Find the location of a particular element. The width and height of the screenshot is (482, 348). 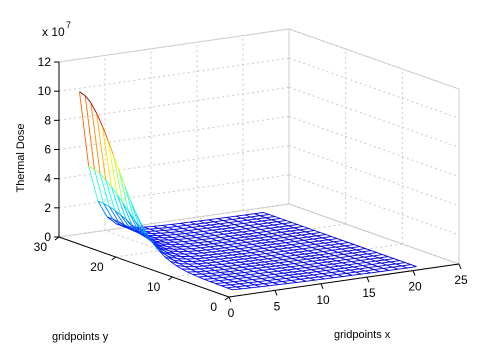

grid-line is located at coordinates (230, 240).